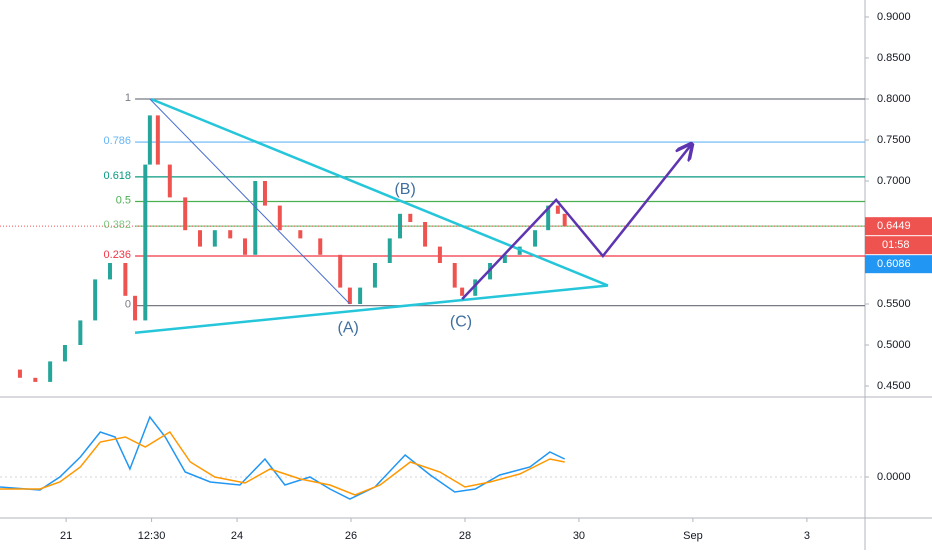 This screenshot has width=932, height=555. Describe the element at coordinates (894, 99) in the screenshot. I see `y-tick-label: 0.8000` at that location.